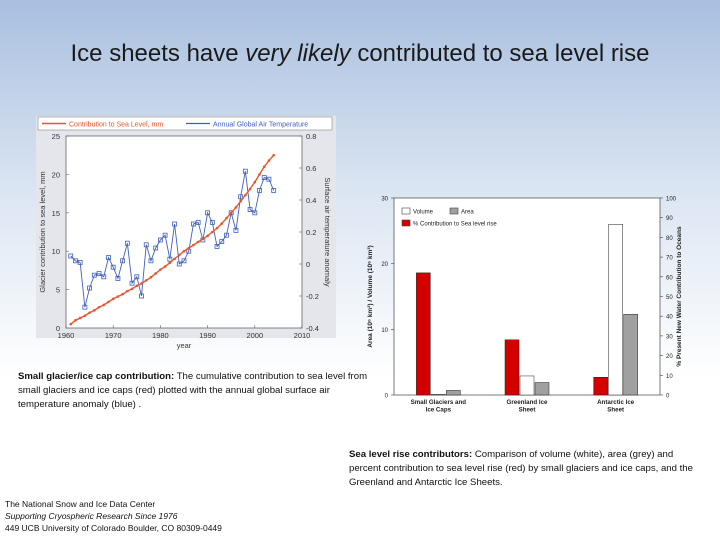 The height and width of the screenshot is (540, 720). I want to click on legend-percent-label: % Contribution to Sea level rise, so click(455, 225).